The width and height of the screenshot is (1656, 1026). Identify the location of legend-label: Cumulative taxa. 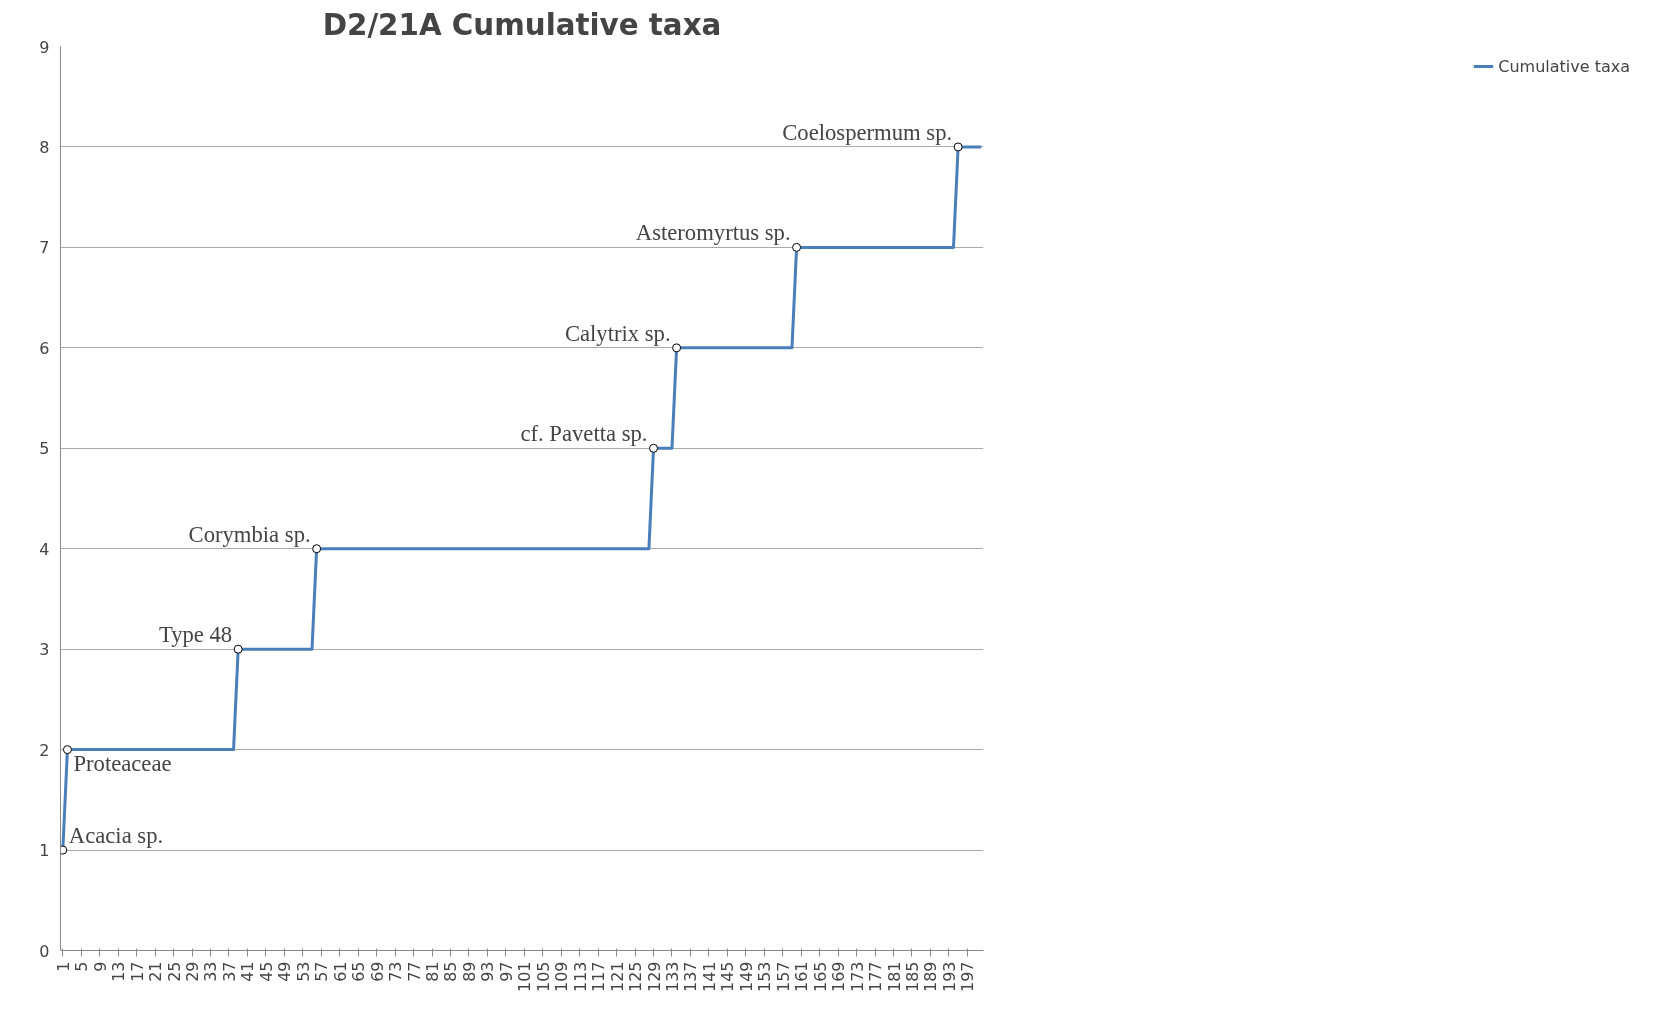
(1564, 66).